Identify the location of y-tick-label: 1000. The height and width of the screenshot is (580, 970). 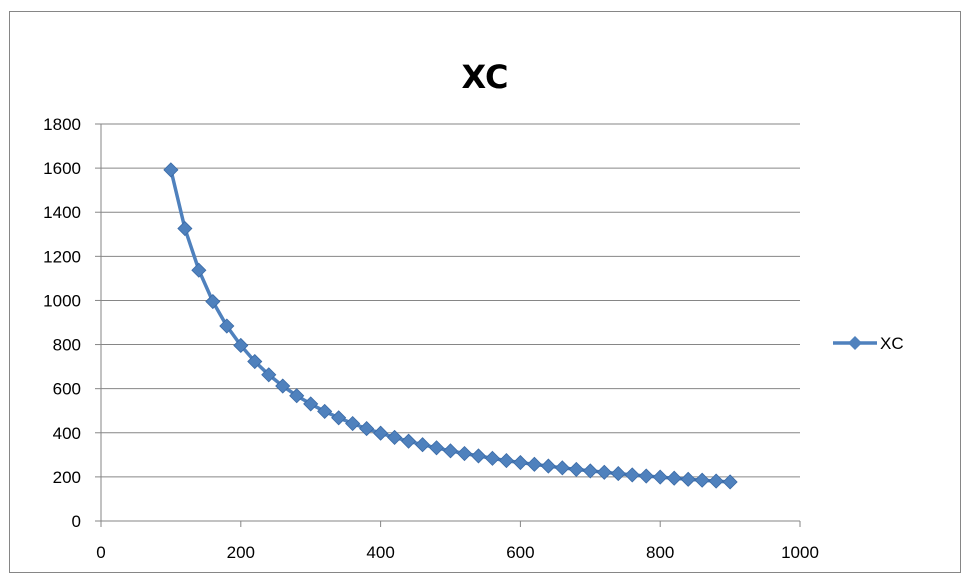
(62, 300).